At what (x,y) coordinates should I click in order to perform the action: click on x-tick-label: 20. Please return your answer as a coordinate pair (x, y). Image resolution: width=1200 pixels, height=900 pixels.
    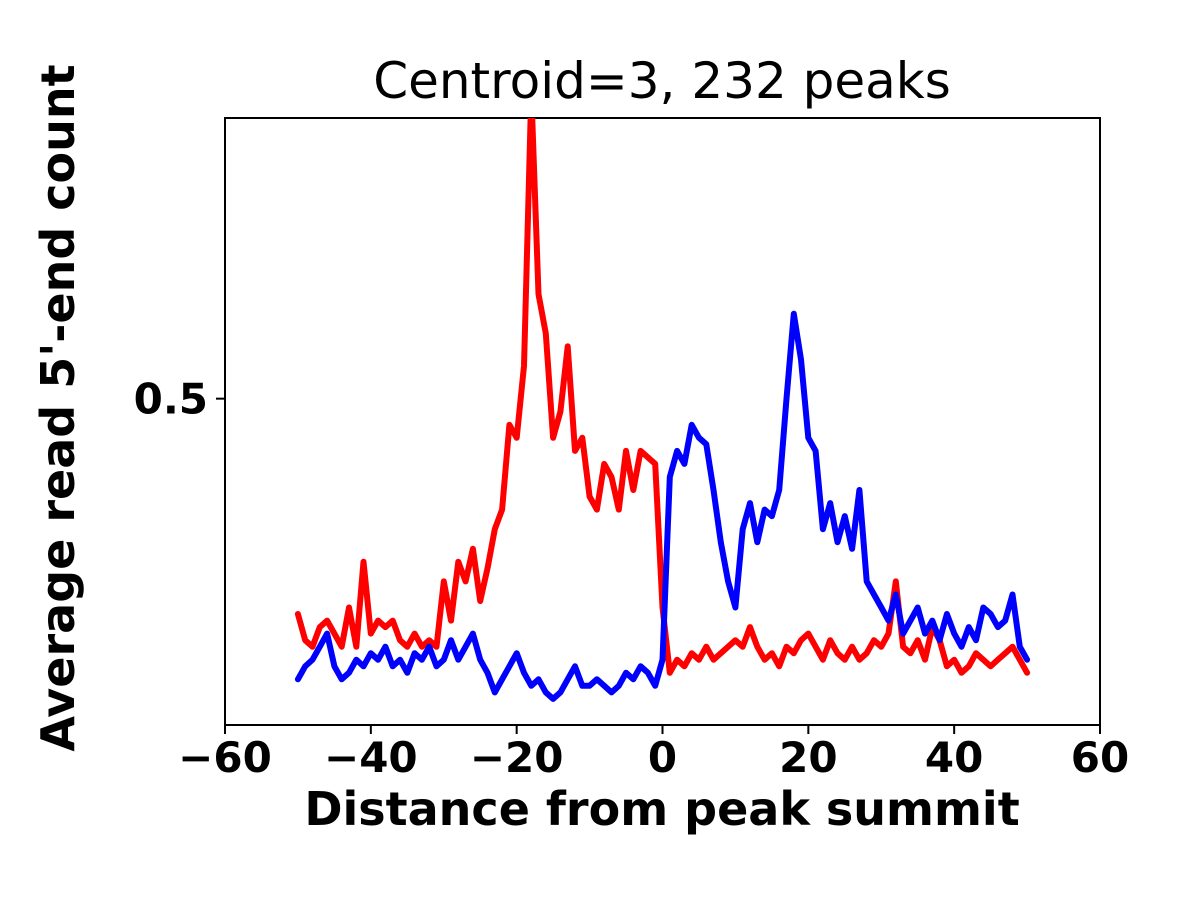
    Looking at the image, I should click on (808, 757).